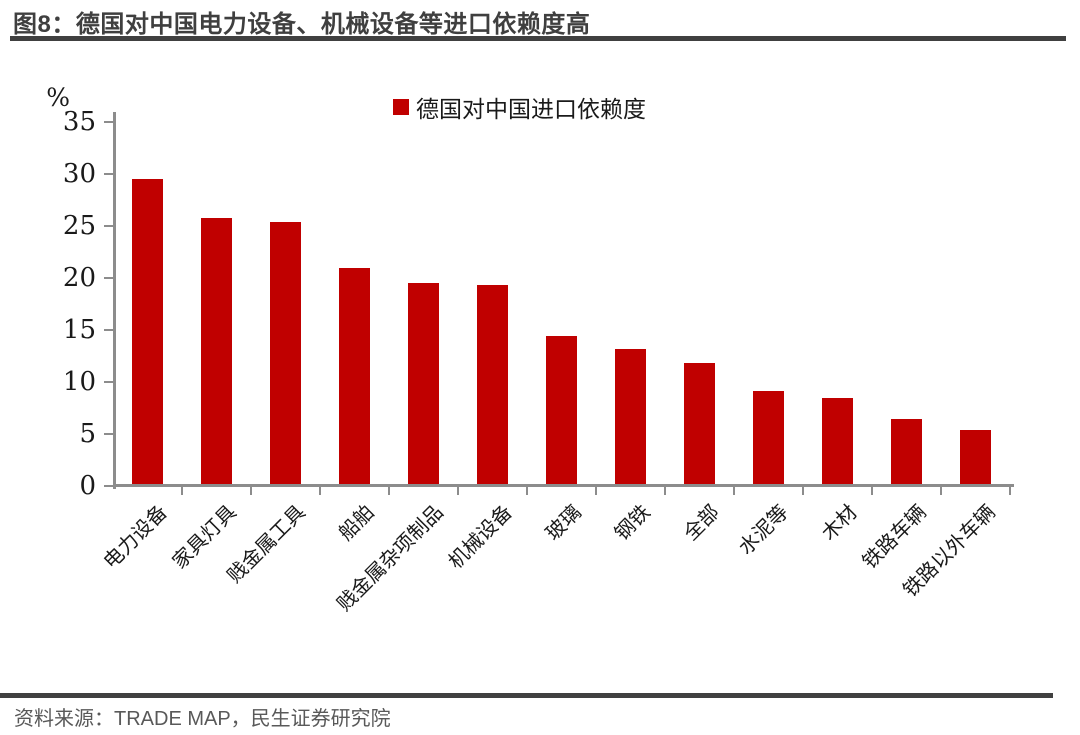 The height and width of the screenshot is (735, 1080). I want to click on legend-swatch-icon, so click(401, 107).